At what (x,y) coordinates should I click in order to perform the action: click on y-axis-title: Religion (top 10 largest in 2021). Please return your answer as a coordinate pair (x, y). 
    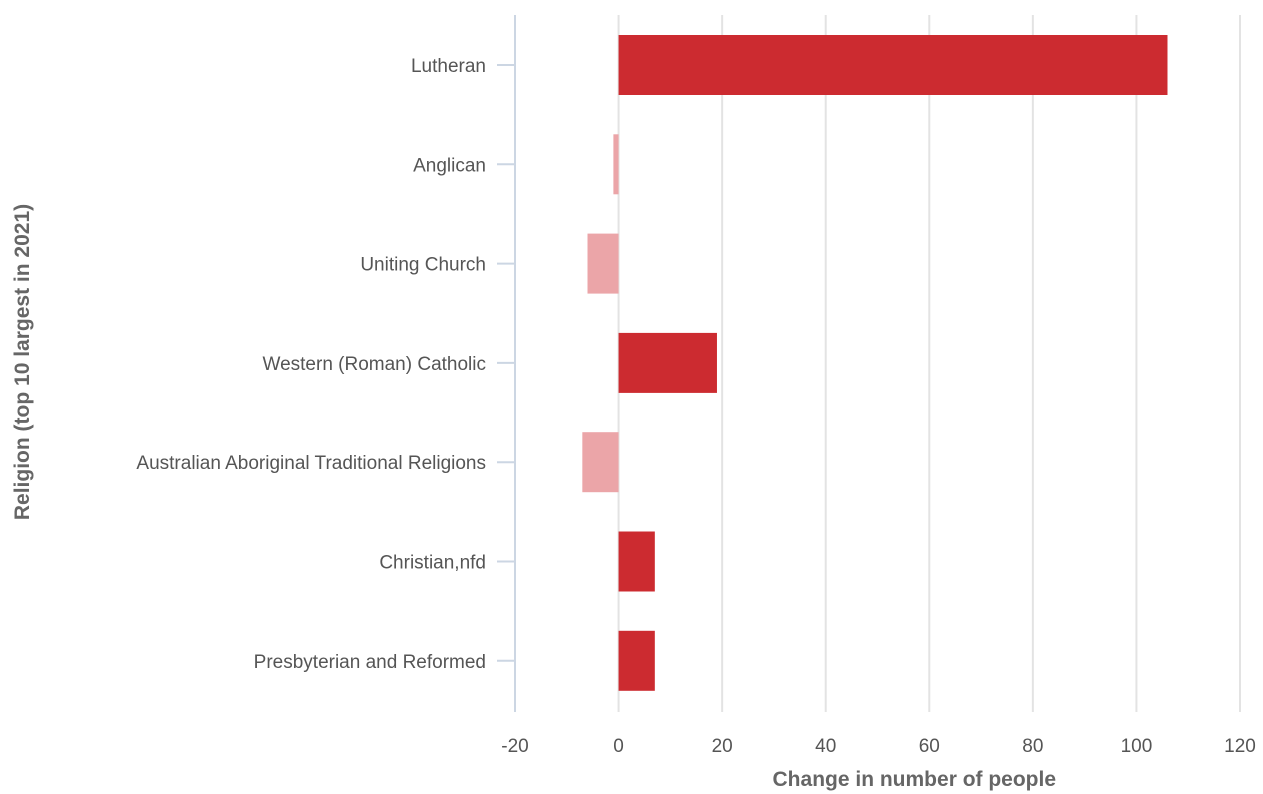
    Looking at the image, I should click on (22, 362).